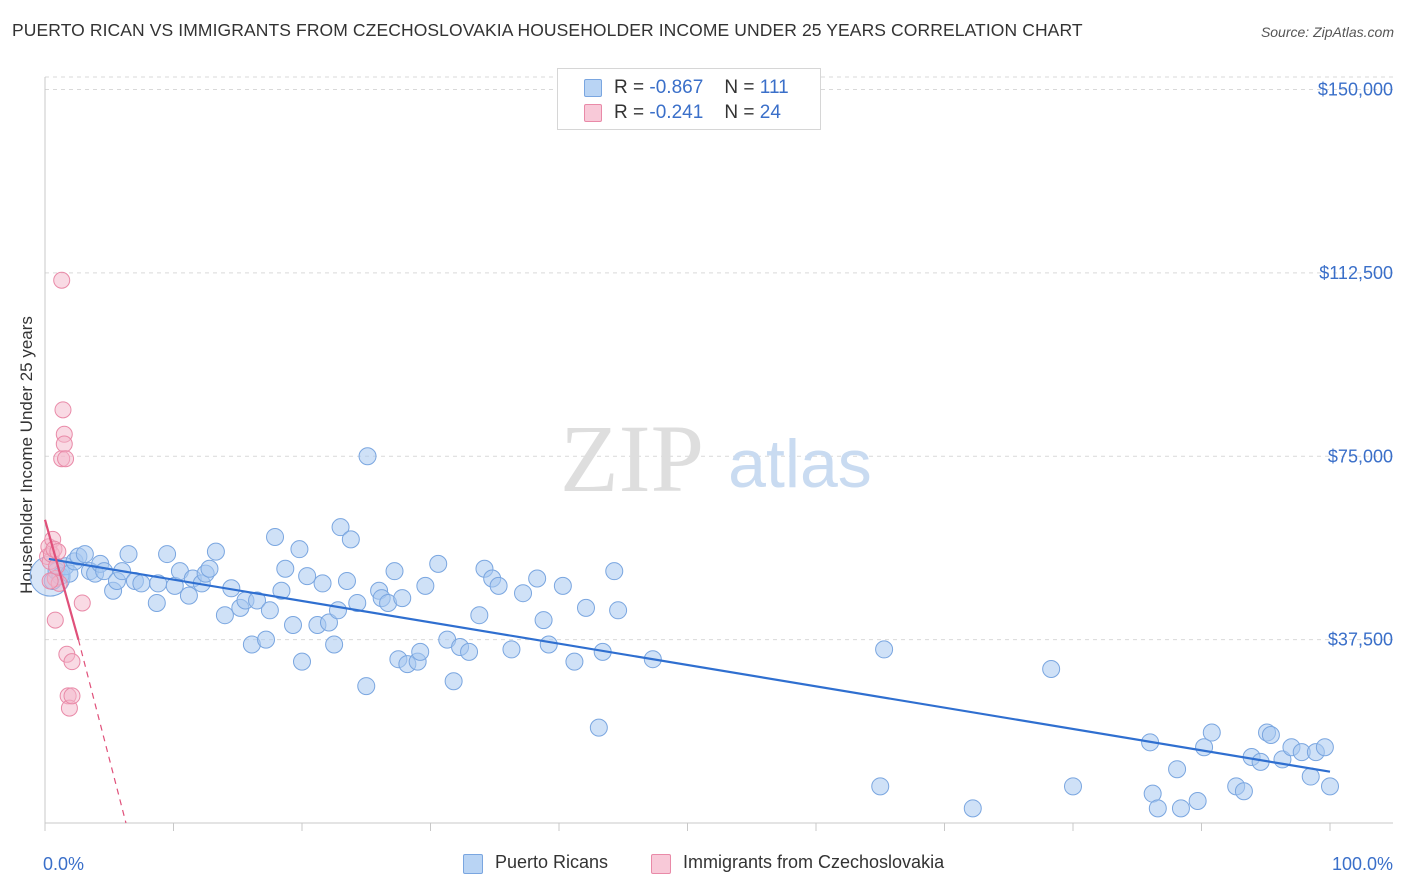  I want to click on n-value: 111, so click(774, 87).